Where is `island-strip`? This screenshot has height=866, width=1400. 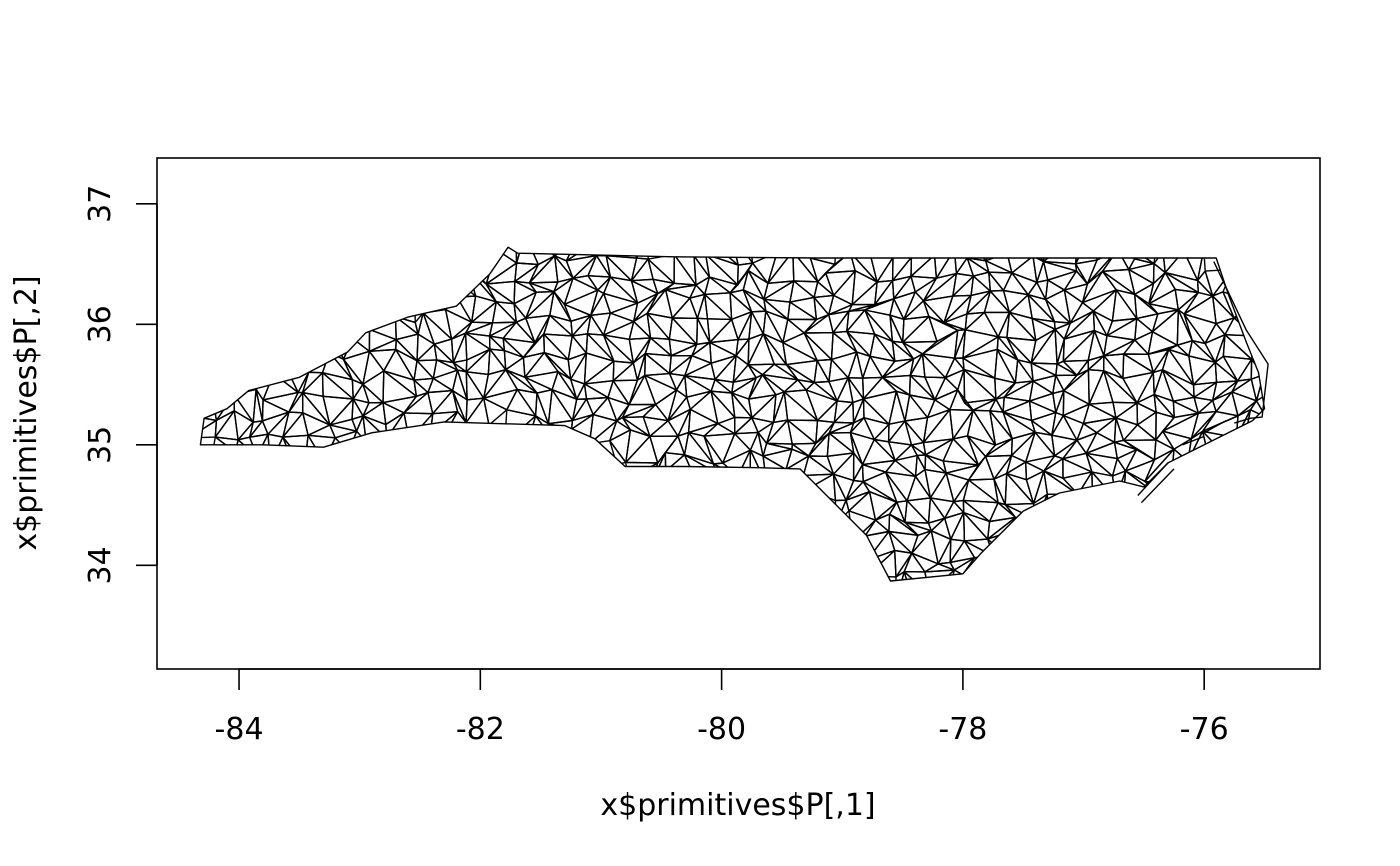
island-strip is located at coordinates (1153, 479).